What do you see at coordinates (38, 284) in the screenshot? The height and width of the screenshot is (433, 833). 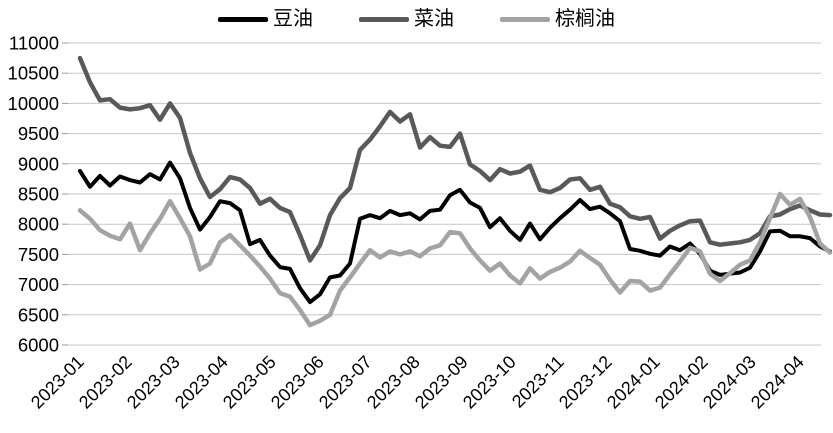 I see `y-tick-label: 7000` at bounding box center [38, 284].